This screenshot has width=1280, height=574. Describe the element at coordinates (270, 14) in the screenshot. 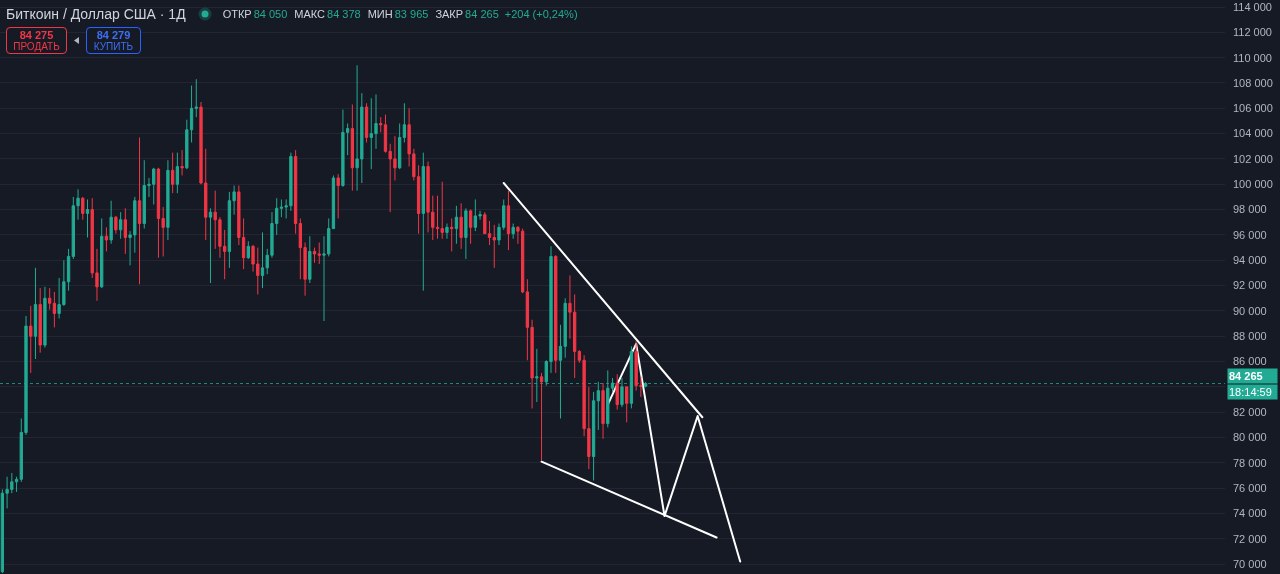

I see `annotation: 84 050` at that location.